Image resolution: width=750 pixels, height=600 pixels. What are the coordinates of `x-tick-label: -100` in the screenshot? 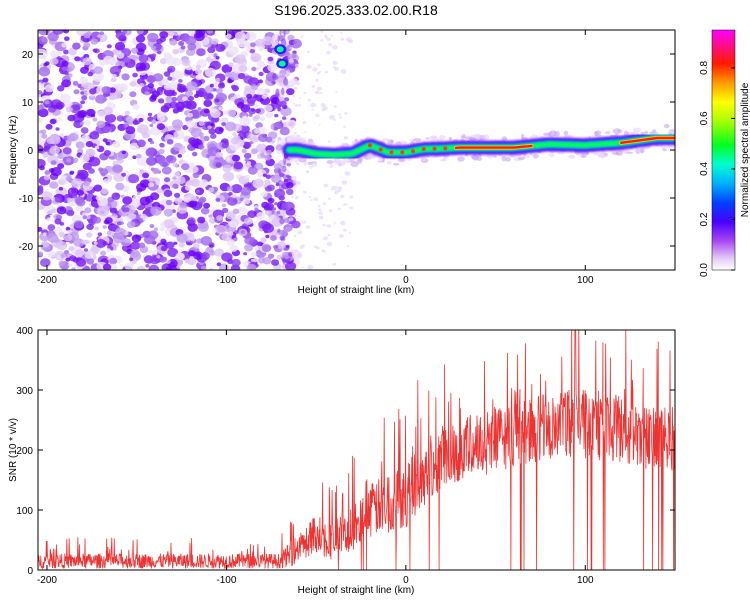 It's located at (226, 580).